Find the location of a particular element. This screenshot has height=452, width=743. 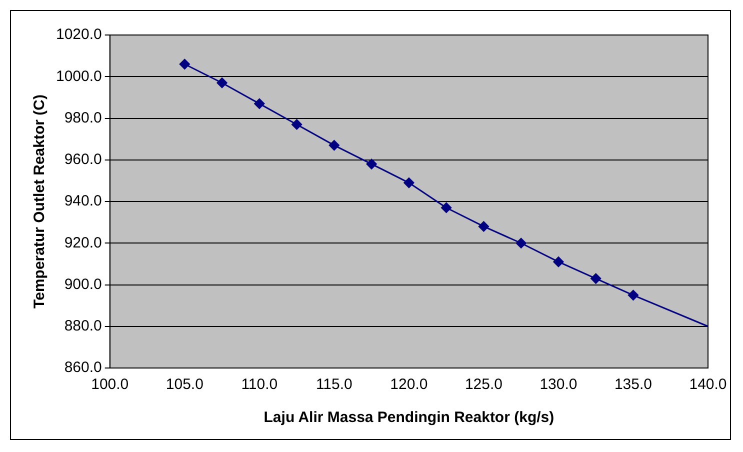

x-tick-label: 140.0 is located at coordinates (708, 385).